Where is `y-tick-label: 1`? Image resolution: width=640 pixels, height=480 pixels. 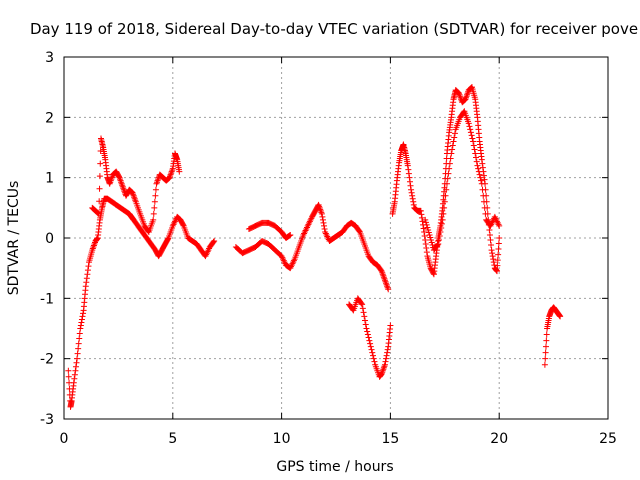 y-tick-label: 1 is located at coordinates (49, 179).